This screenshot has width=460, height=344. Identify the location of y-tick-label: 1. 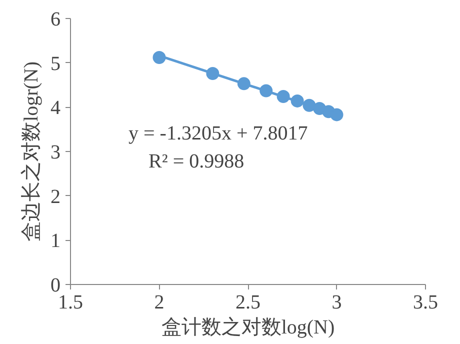
(55, 241).